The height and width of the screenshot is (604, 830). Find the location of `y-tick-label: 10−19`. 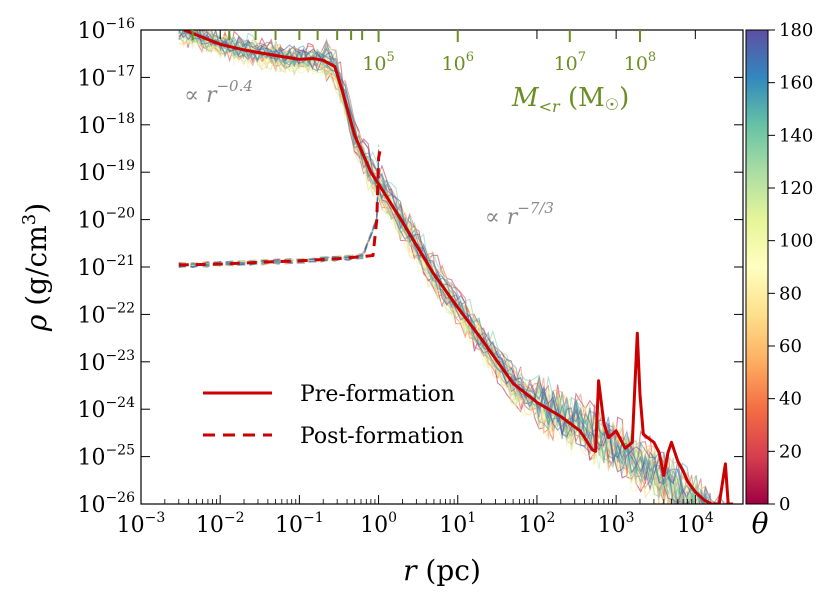

y-tick-label: 10−19 is located at coordinates (106, 172).